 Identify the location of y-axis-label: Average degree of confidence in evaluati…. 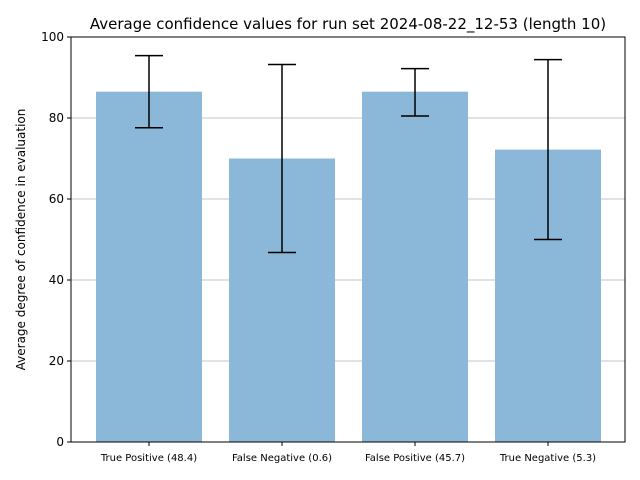
(21, 240).